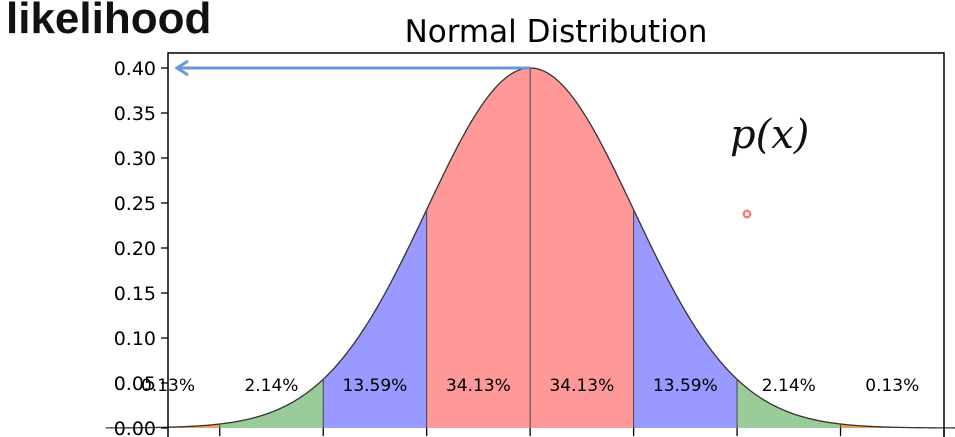  I want to click on x-axis, so click(582, 432).